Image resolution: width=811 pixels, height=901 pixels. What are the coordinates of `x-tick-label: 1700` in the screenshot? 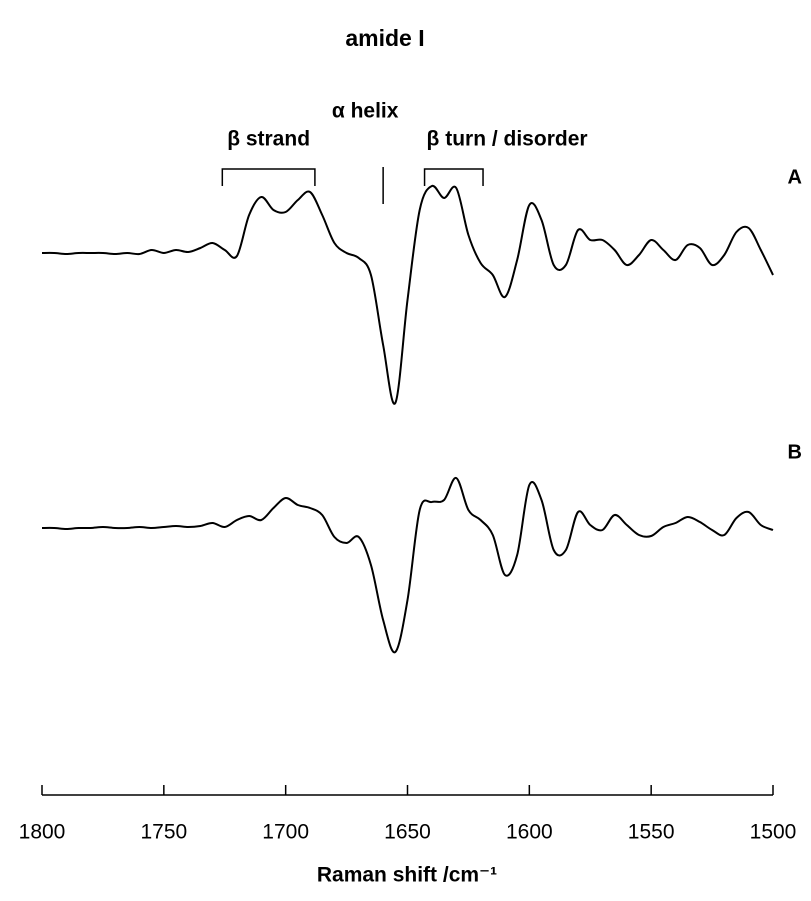 It's located at (285, 832).